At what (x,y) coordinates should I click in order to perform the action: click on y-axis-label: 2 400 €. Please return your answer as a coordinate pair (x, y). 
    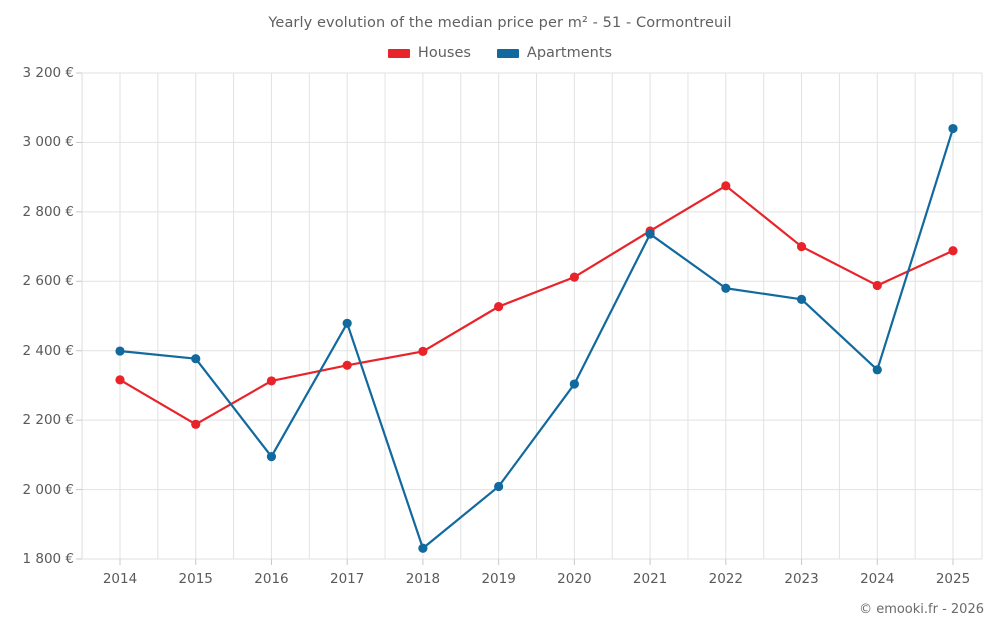
    Looking at the image, I should click on (48, 350).